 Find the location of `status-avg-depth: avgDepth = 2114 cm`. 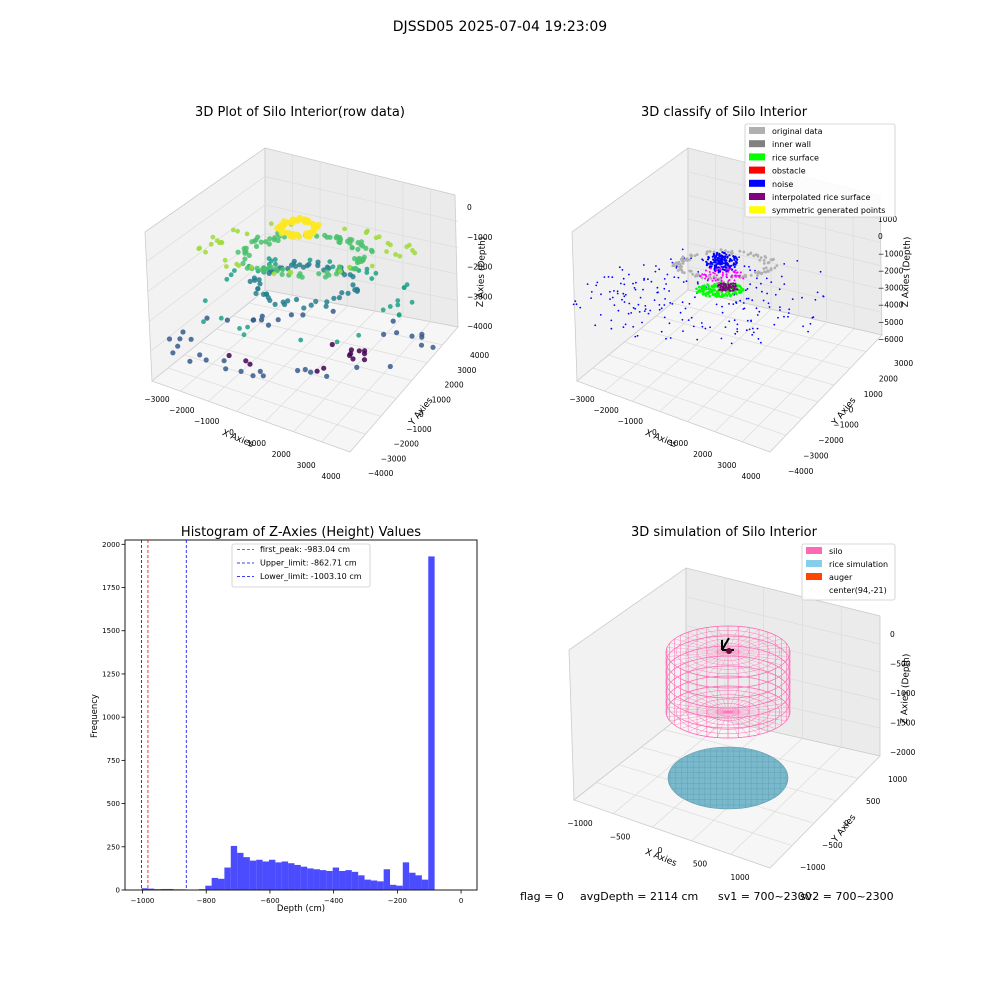

status-avg-depth: avgDepth = 2114 cm is located at coordinates (639, 896).